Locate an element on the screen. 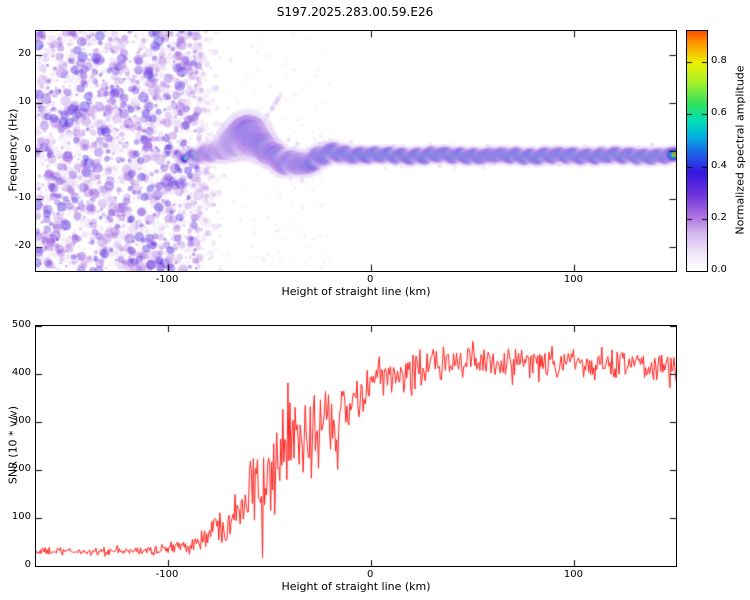 The width and height of the screenshot is (750, 600). snr-y-tick-label: 200 is located at coordinates (21, 468).